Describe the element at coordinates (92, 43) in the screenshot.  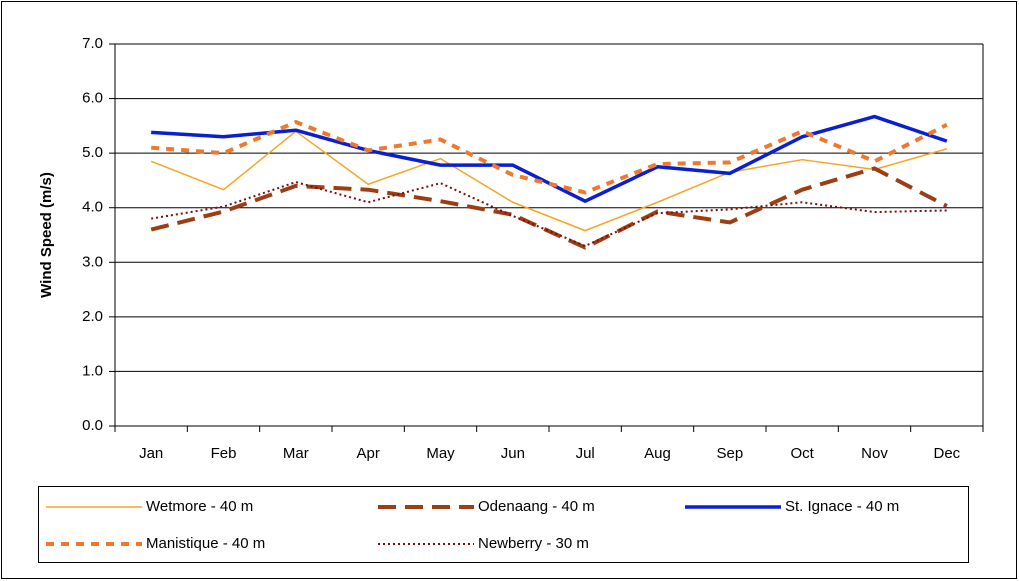
I see `y-tick-label: 7.0` at that location.